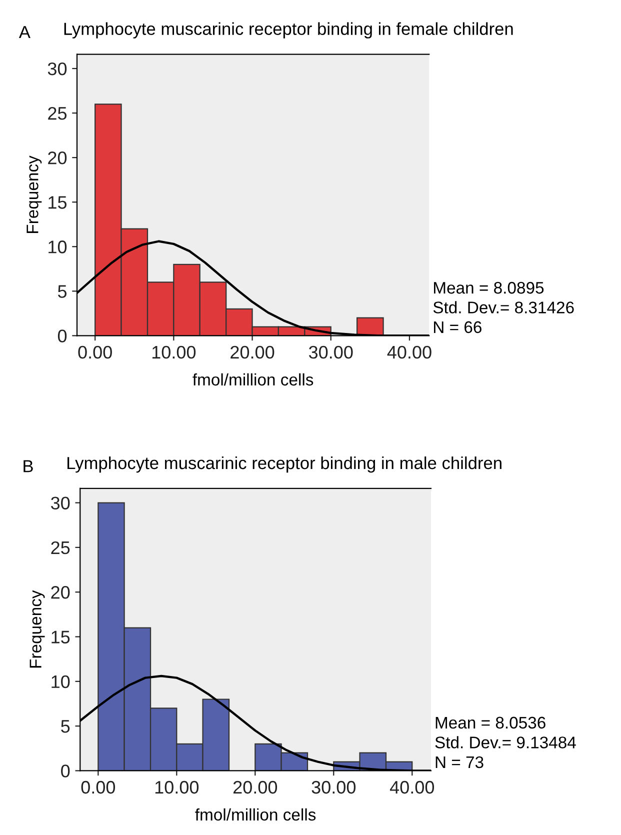 Image resolution: width=621 pixels, height=835 pixels. Describe the element at coordinates (503, 307) in the screenshot. I see `text: Std. Dev.= 8.31426` at that location.